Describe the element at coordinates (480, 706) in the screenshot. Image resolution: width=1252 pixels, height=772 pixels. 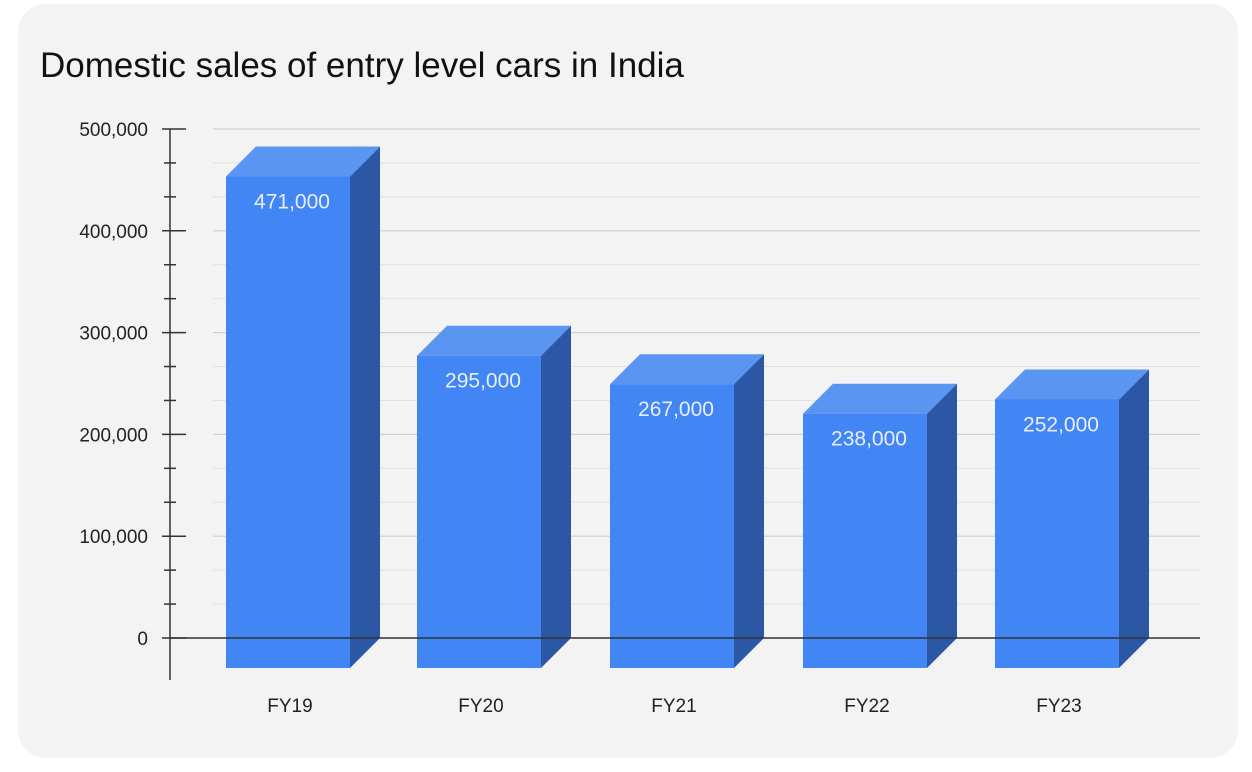
I see `x-tick-label-FY20: FY20` at that location.